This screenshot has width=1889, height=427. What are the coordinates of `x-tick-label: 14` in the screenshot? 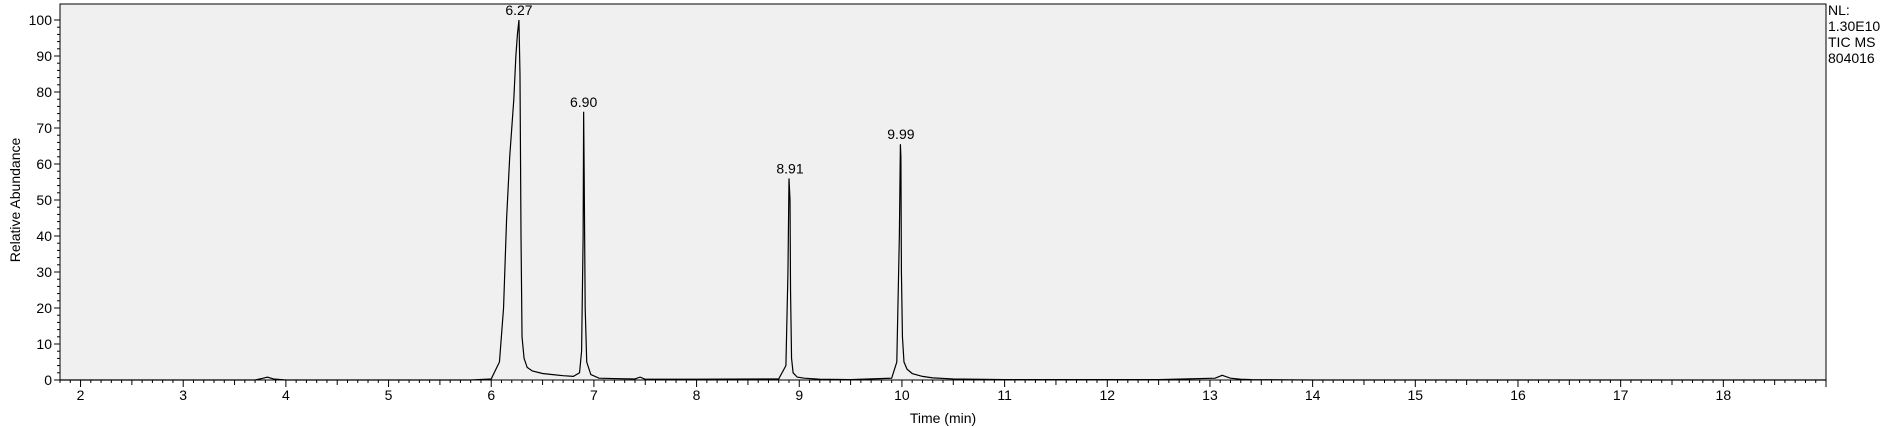 It's located at (1313, 395).